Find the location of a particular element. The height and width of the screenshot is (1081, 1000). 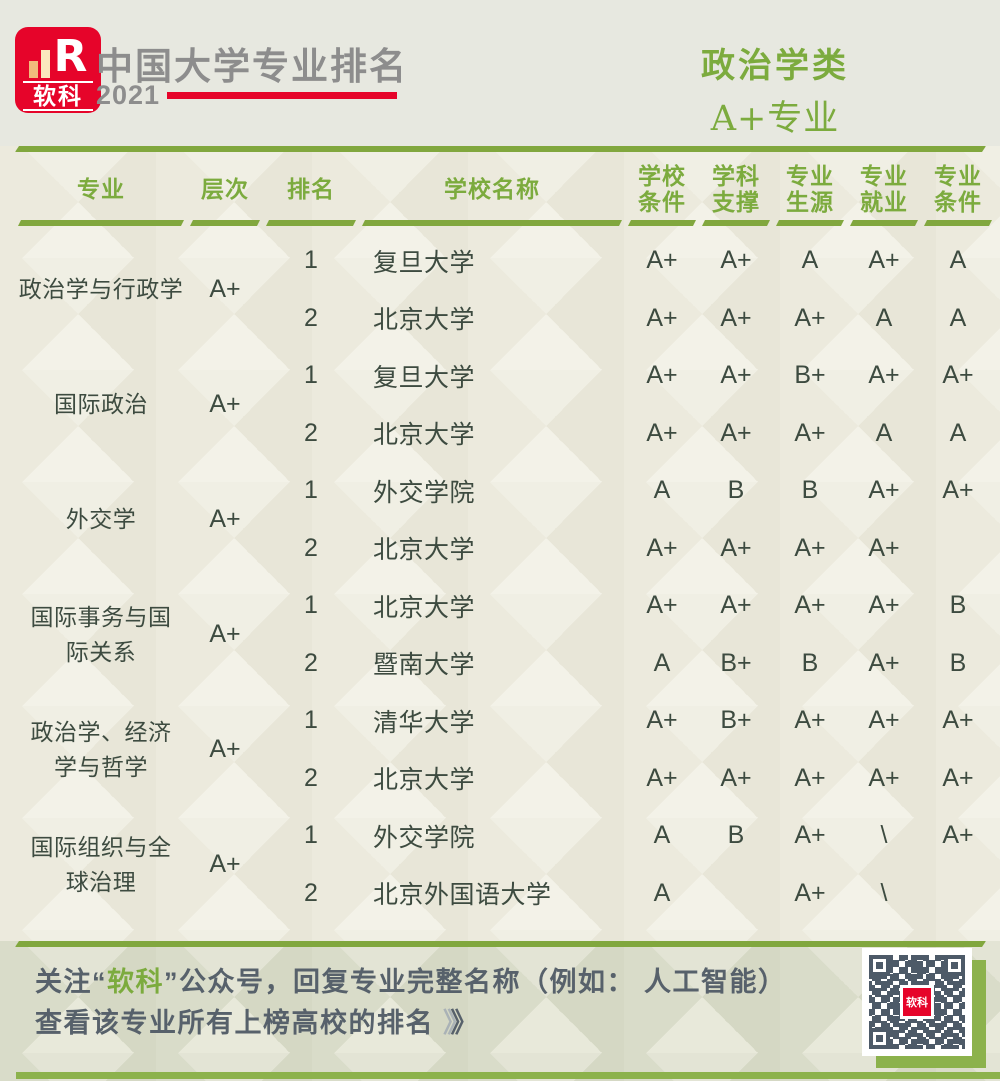

score-student-source: A is located at coordinates (810, 260).